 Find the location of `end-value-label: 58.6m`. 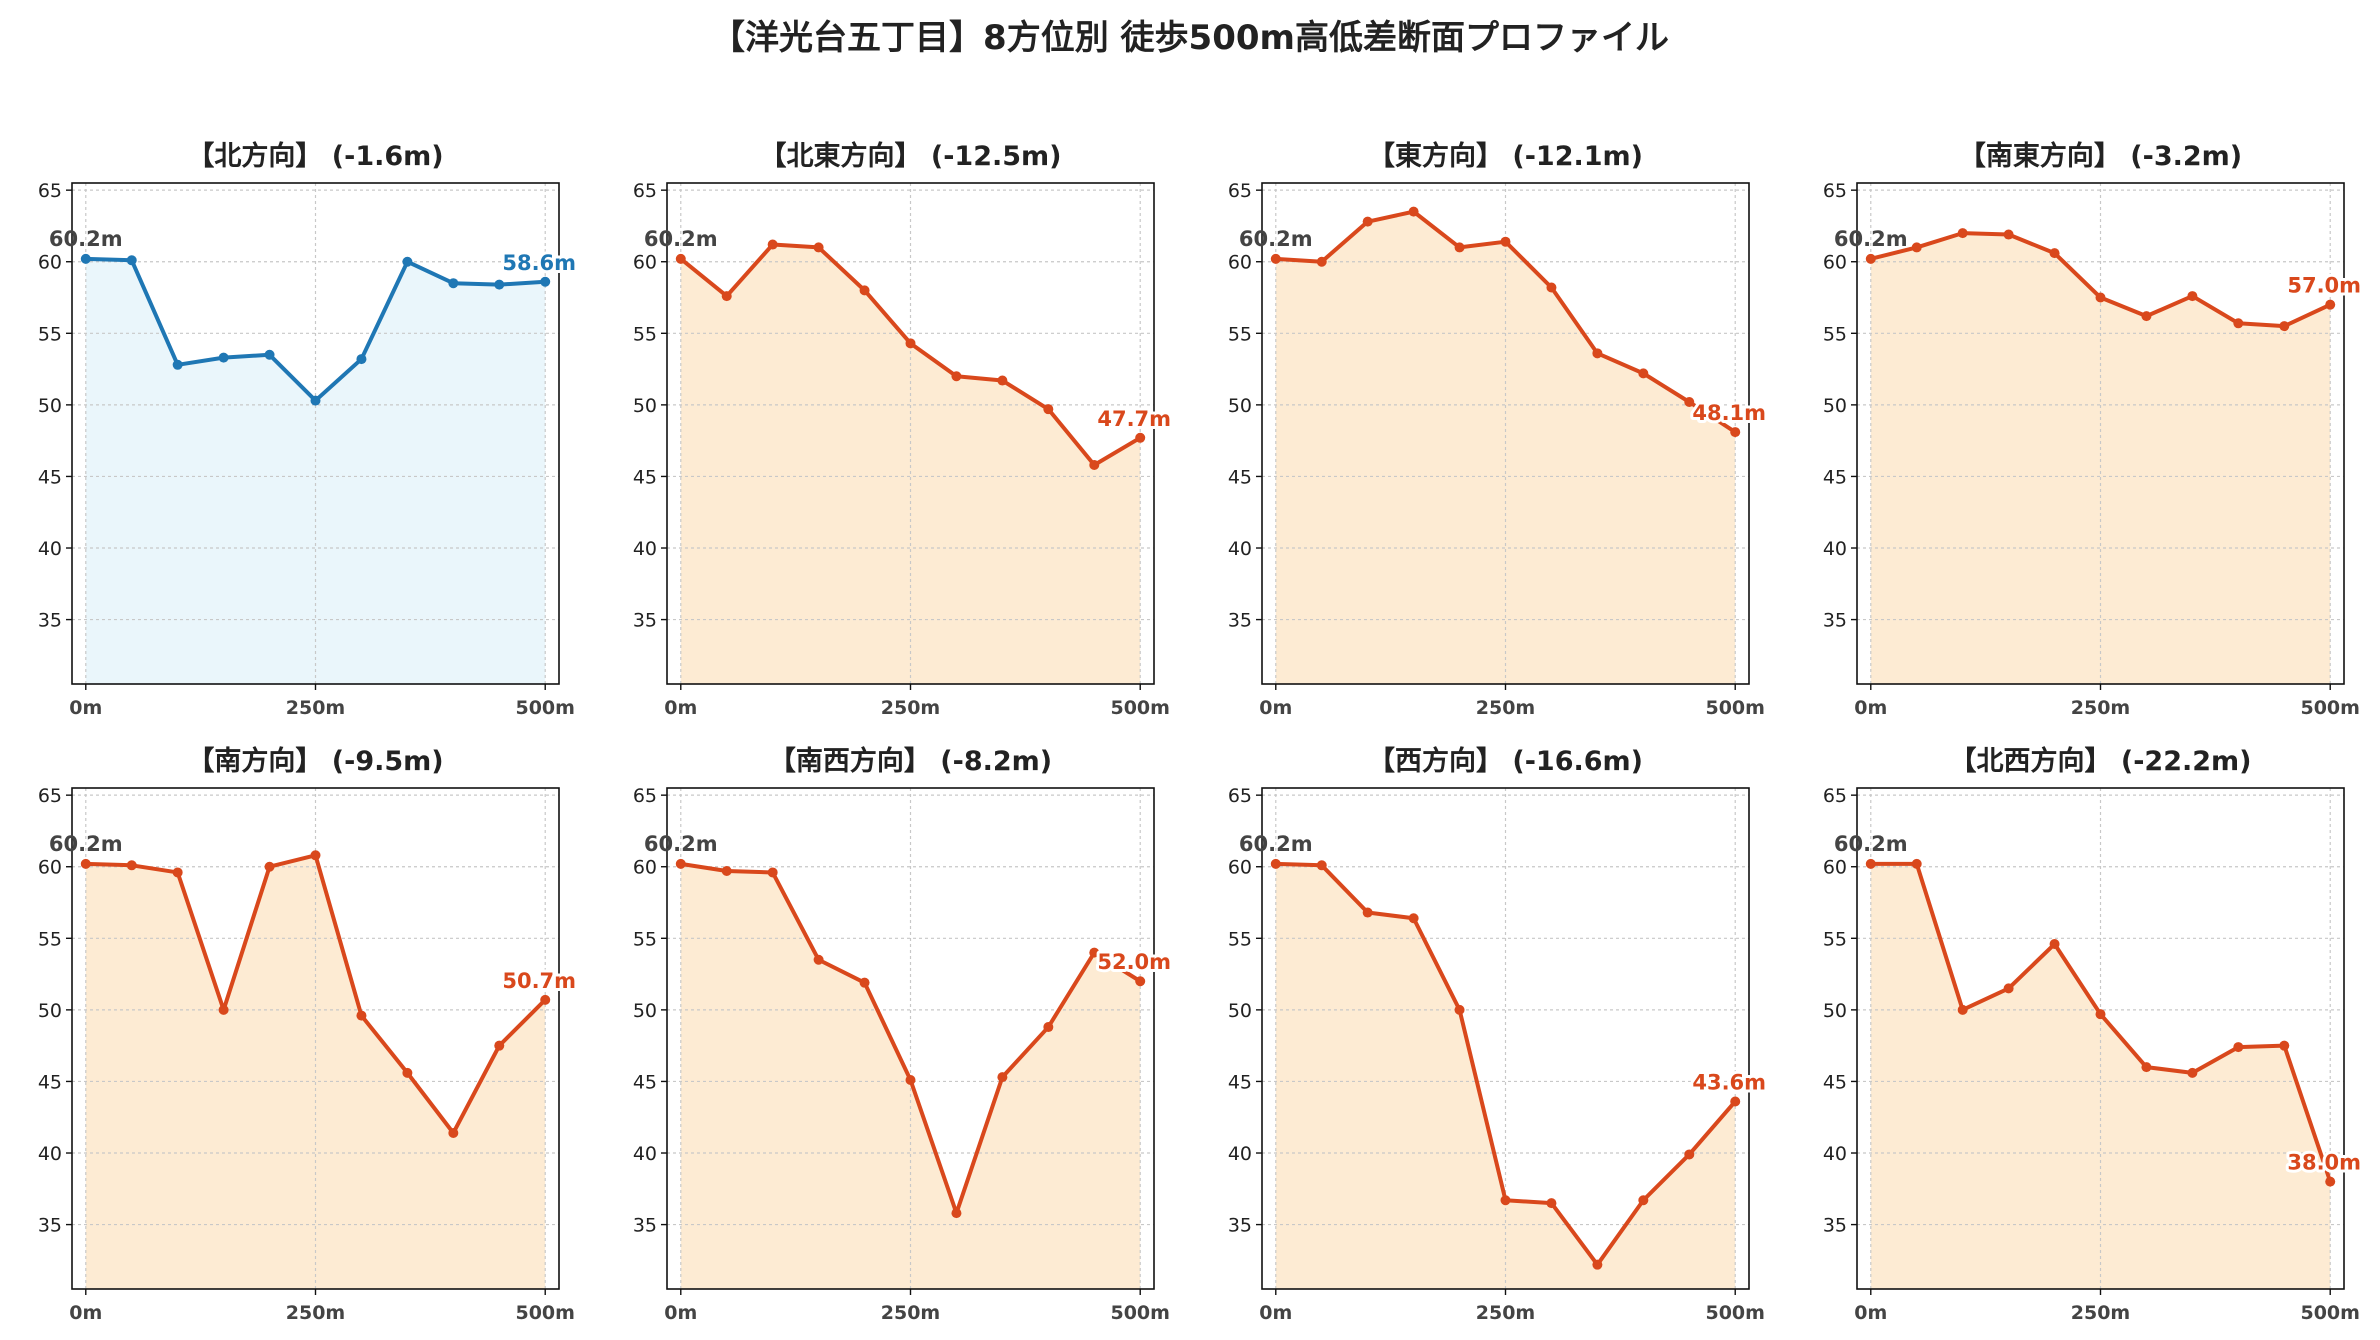

end-value-label: 58.6m is located at coordinates (539, 263).